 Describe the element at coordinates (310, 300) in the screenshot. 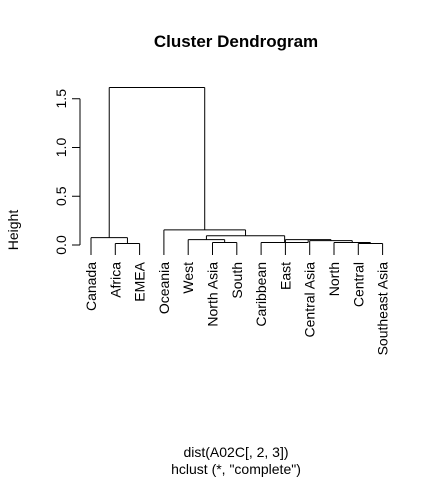

I see `leaf-label: Central Asia` at that location.